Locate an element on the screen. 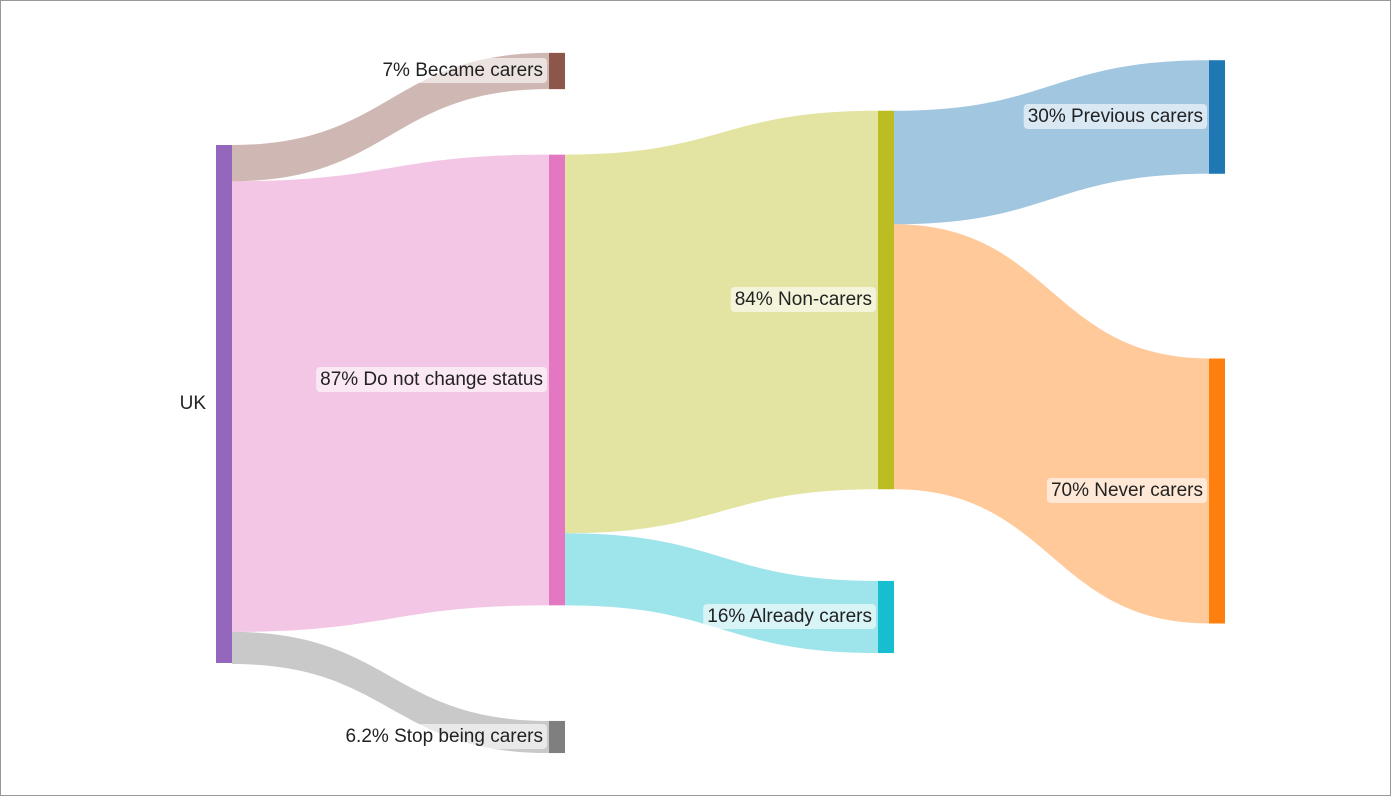 This screenshot has width=1391, height=796. node-label: 30% Previous carers is located at coordinates (1115, 116).